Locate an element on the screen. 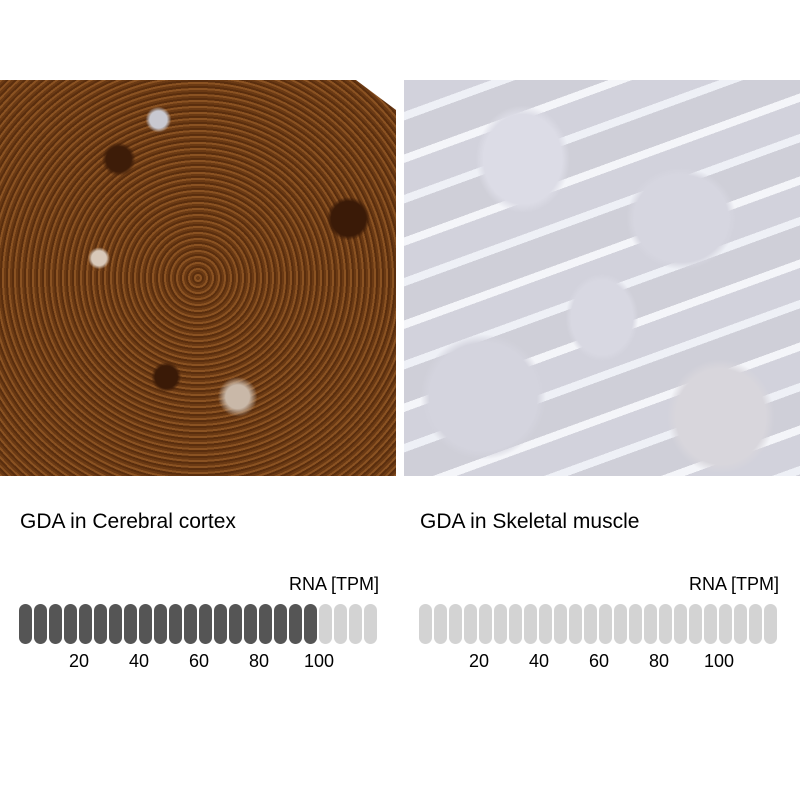 This screenshot has height=800, width=800. rna-bar-skeletal-muscle is located at coordinates (599, 624).